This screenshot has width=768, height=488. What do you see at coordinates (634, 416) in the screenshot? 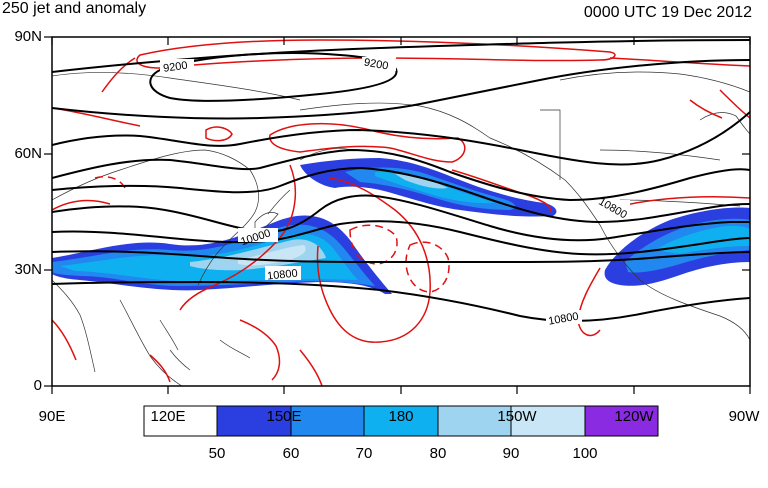
I see `lon-label-120w: 120W` at bounding box center [634, 416].